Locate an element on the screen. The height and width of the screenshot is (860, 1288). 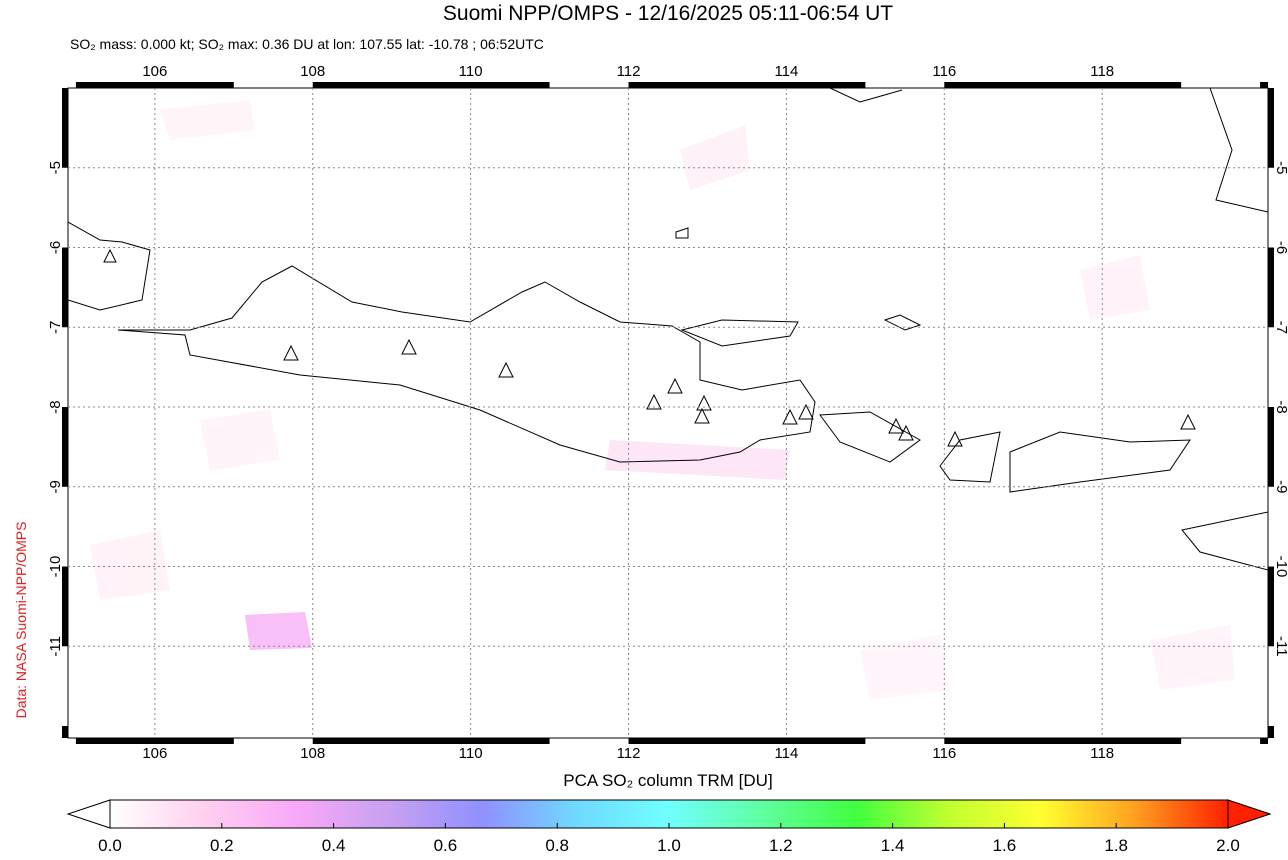
x-tick-label-top: 114 is located at coordinates (786, 71).